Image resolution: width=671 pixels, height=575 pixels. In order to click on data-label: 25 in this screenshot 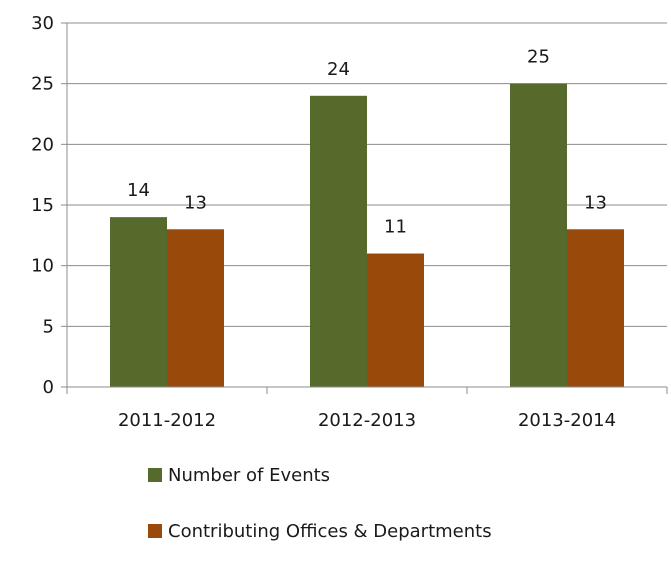, I will do `click(538, 57)`.